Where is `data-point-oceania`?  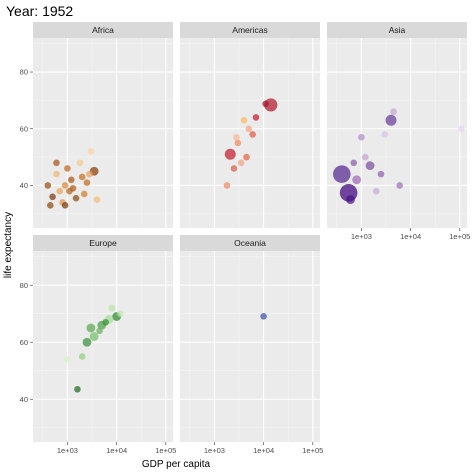 data-point-oceania is located at coordinates (263, 316).